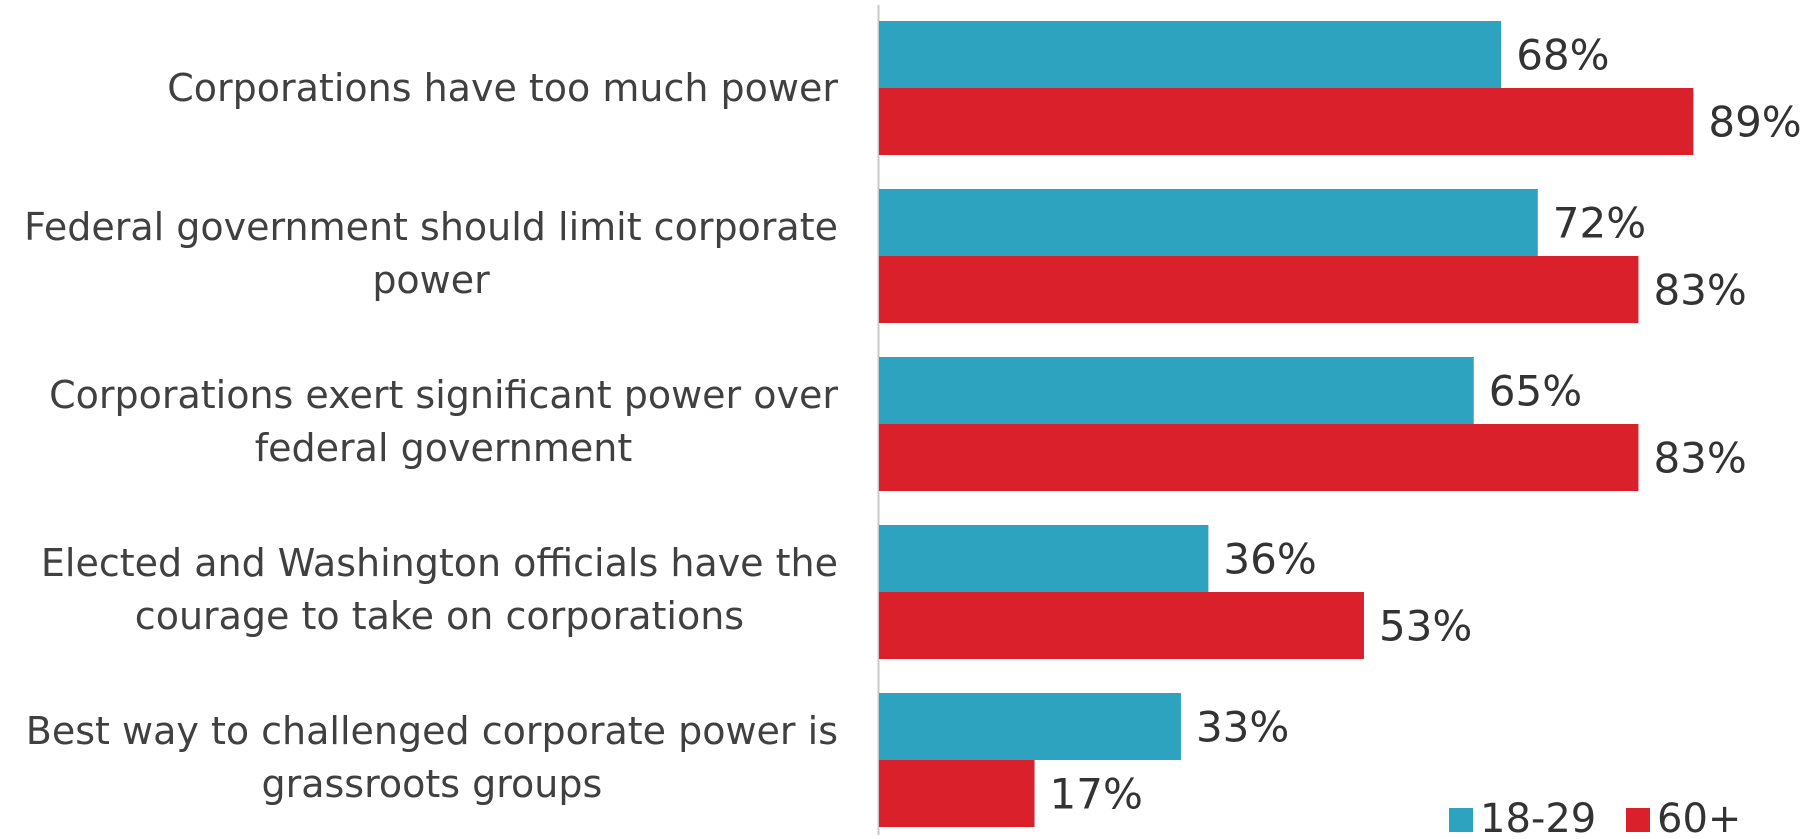 Image resolution: width=1800 pixels, height=839 pixels. What do you see at coordinates (1638, 820) in the screenshot?
I see `legend-swatch-60-plus` at bounding box center [1638, 820].